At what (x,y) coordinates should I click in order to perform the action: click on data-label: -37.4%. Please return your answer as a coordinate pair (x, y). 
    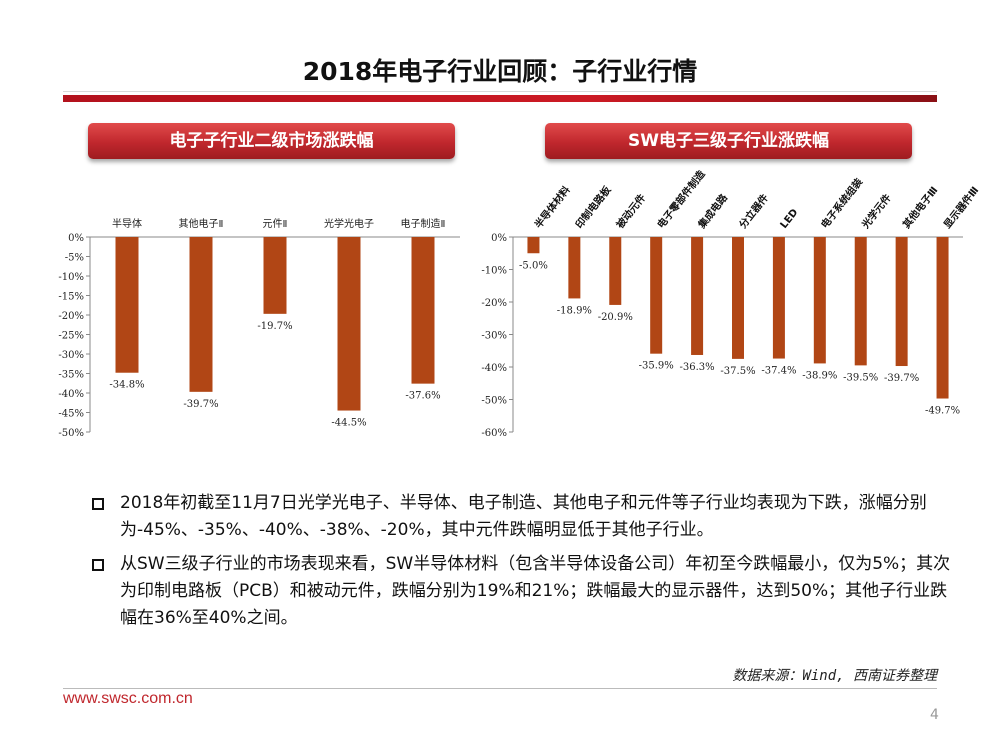
    Looking at the image, I should click on (778, 371).